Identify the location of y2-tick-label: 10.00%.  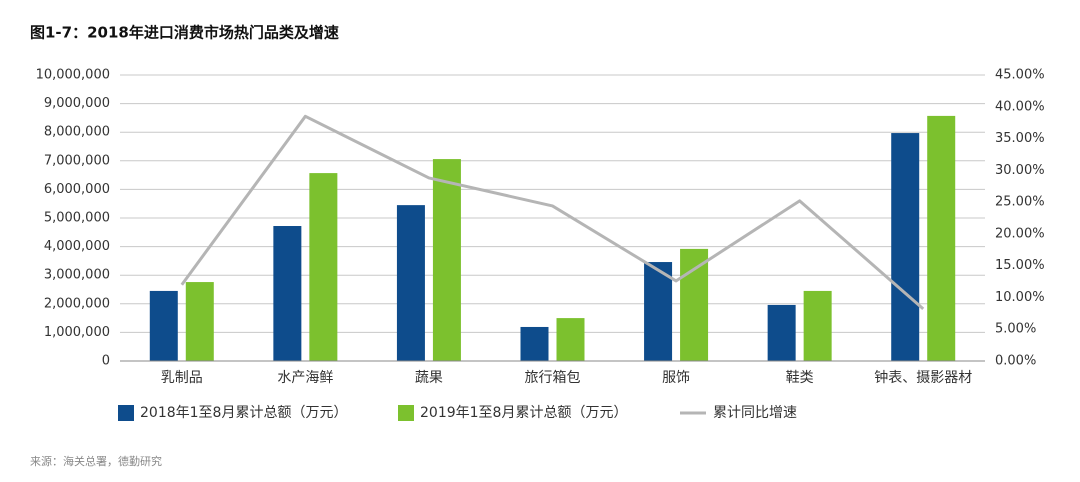
(1020, 297).